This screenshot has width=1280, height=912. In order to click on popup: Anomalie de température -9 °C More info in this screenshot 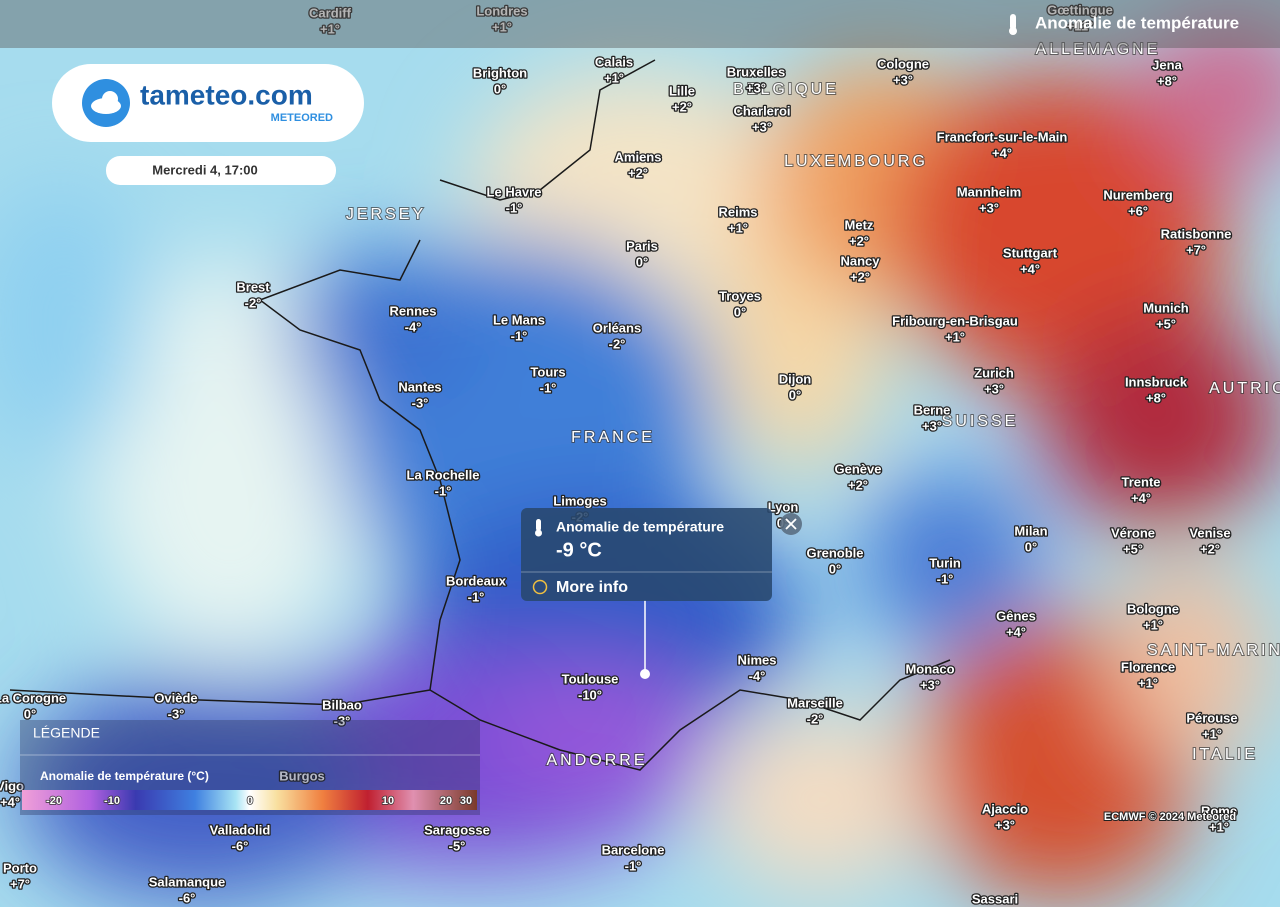, I will do `click(661, 593)`.